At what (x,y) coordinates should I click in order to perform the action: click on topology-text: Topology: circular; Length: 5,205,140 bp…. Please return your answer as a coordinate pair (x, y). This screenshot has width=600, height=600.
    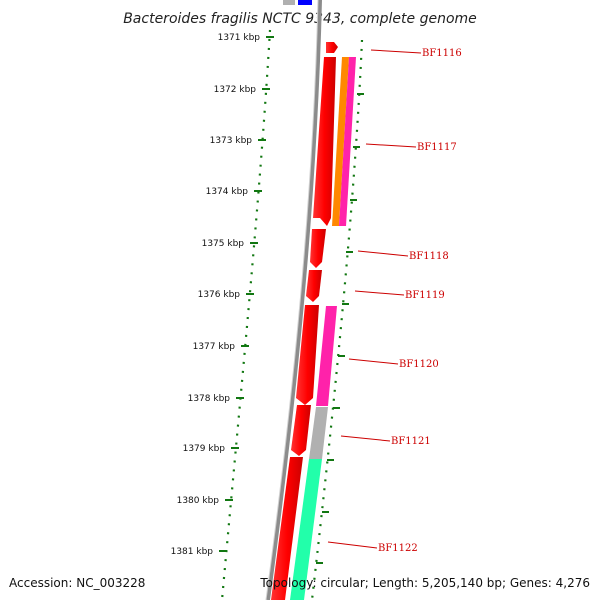
    Looking at the image, I should click on (424, 583).